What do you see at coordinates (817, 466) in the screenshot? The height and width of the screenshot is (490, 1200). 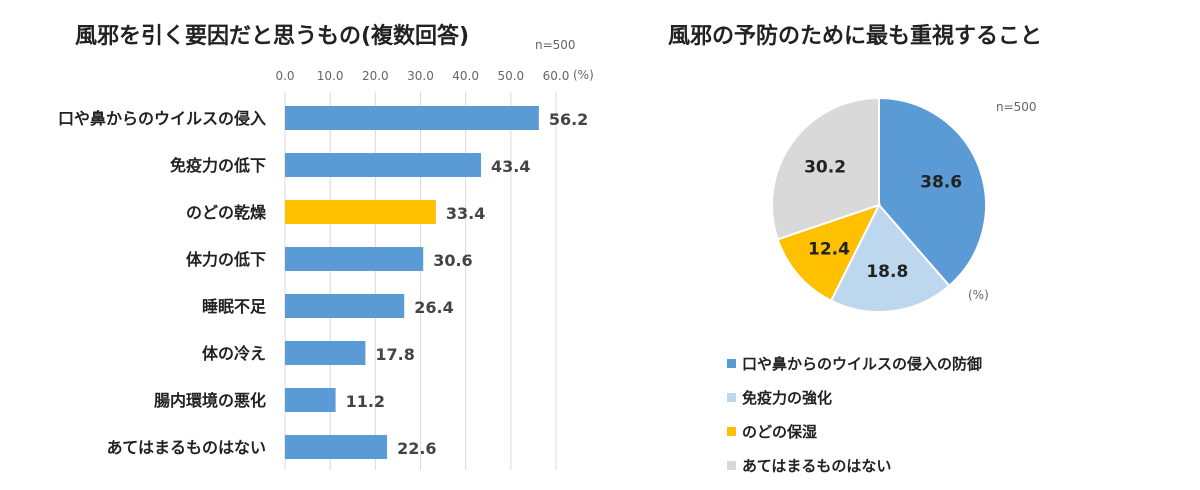 I see `legend-label: あてはまるものはない` at bounding box center [817, 466].